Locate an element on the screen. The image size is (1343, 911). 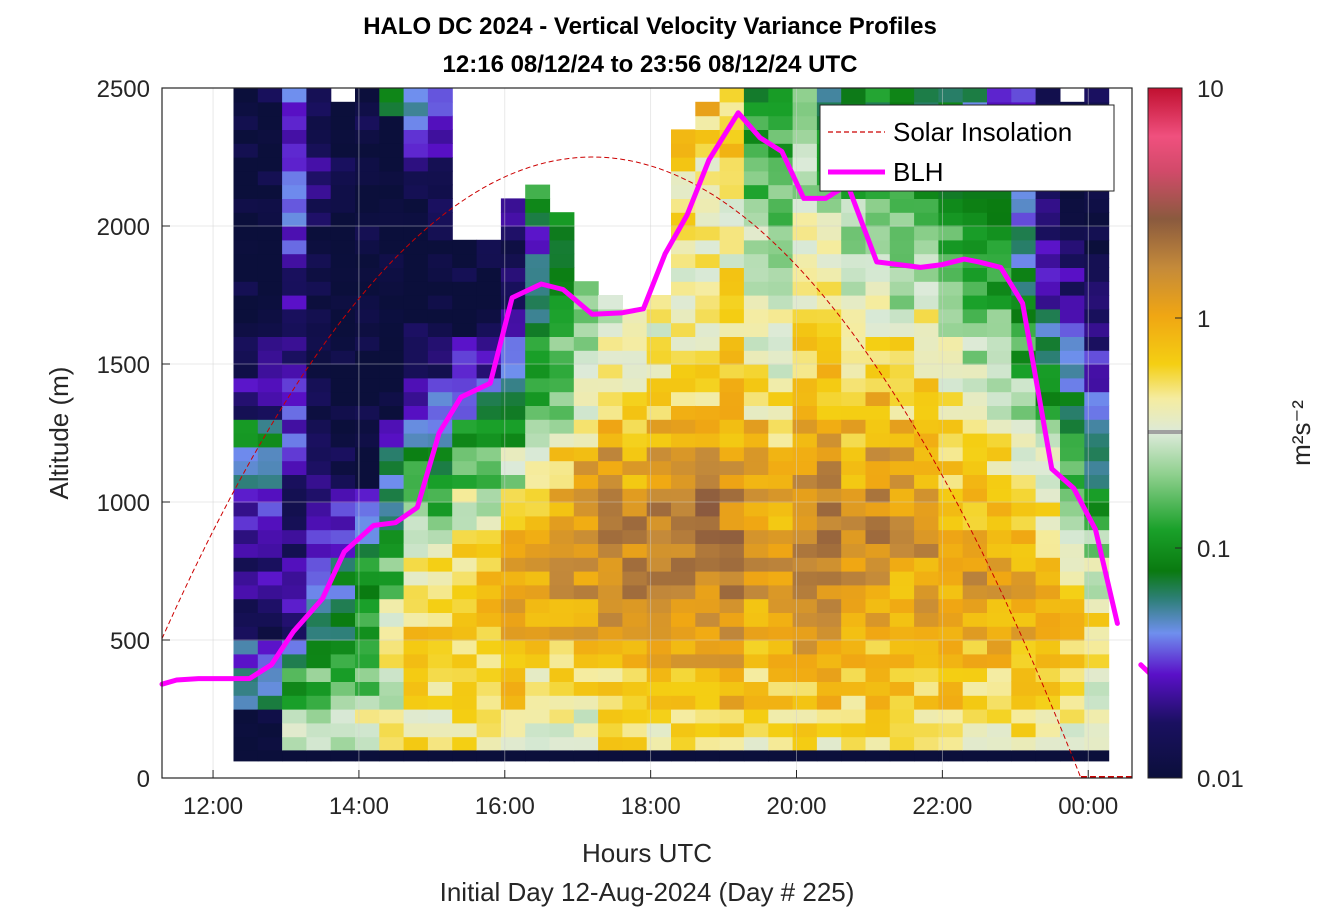
x-tick-label: 18:00 is located at coordinates (651, 806).